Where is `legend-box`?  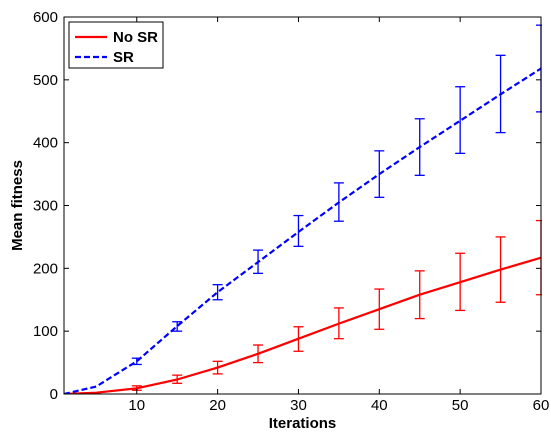
legend-box is located at coordinates (116, 45).